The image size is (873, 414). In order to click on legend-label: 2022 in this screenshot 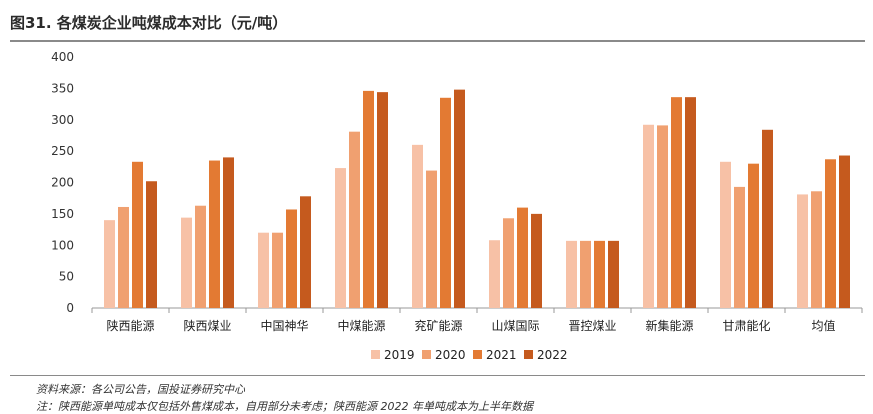, I will do `click(552, 355)`.